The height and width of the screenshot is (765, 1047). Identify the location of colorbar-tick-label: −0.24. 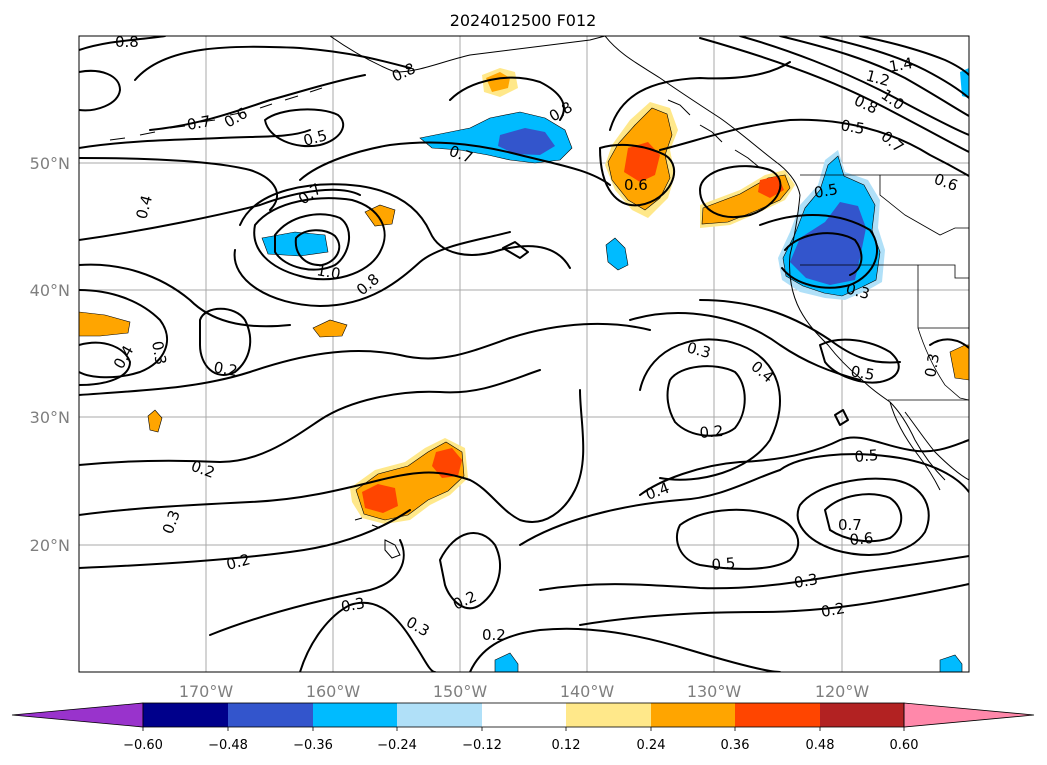
(397, 745).